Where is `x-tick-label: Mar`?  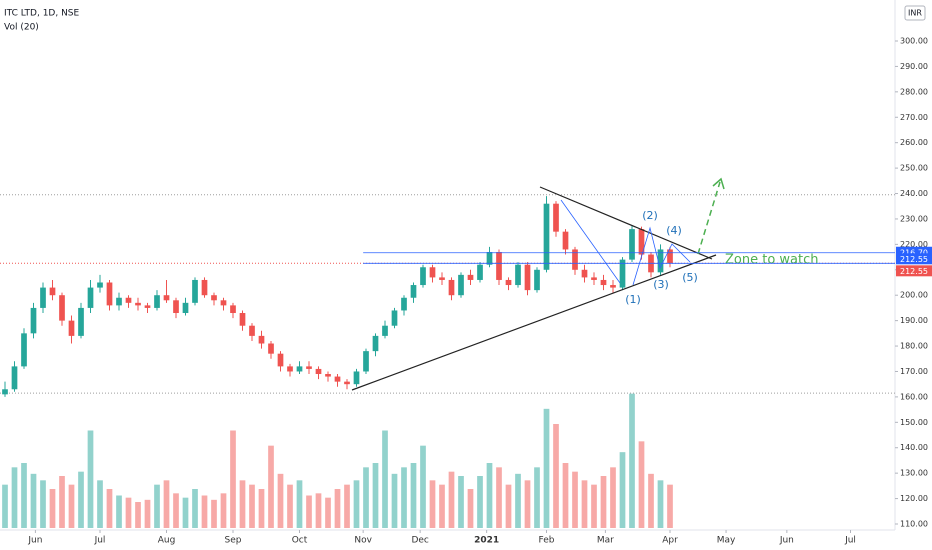
x-tick-label: Mar is located at coordinates (605, 541).